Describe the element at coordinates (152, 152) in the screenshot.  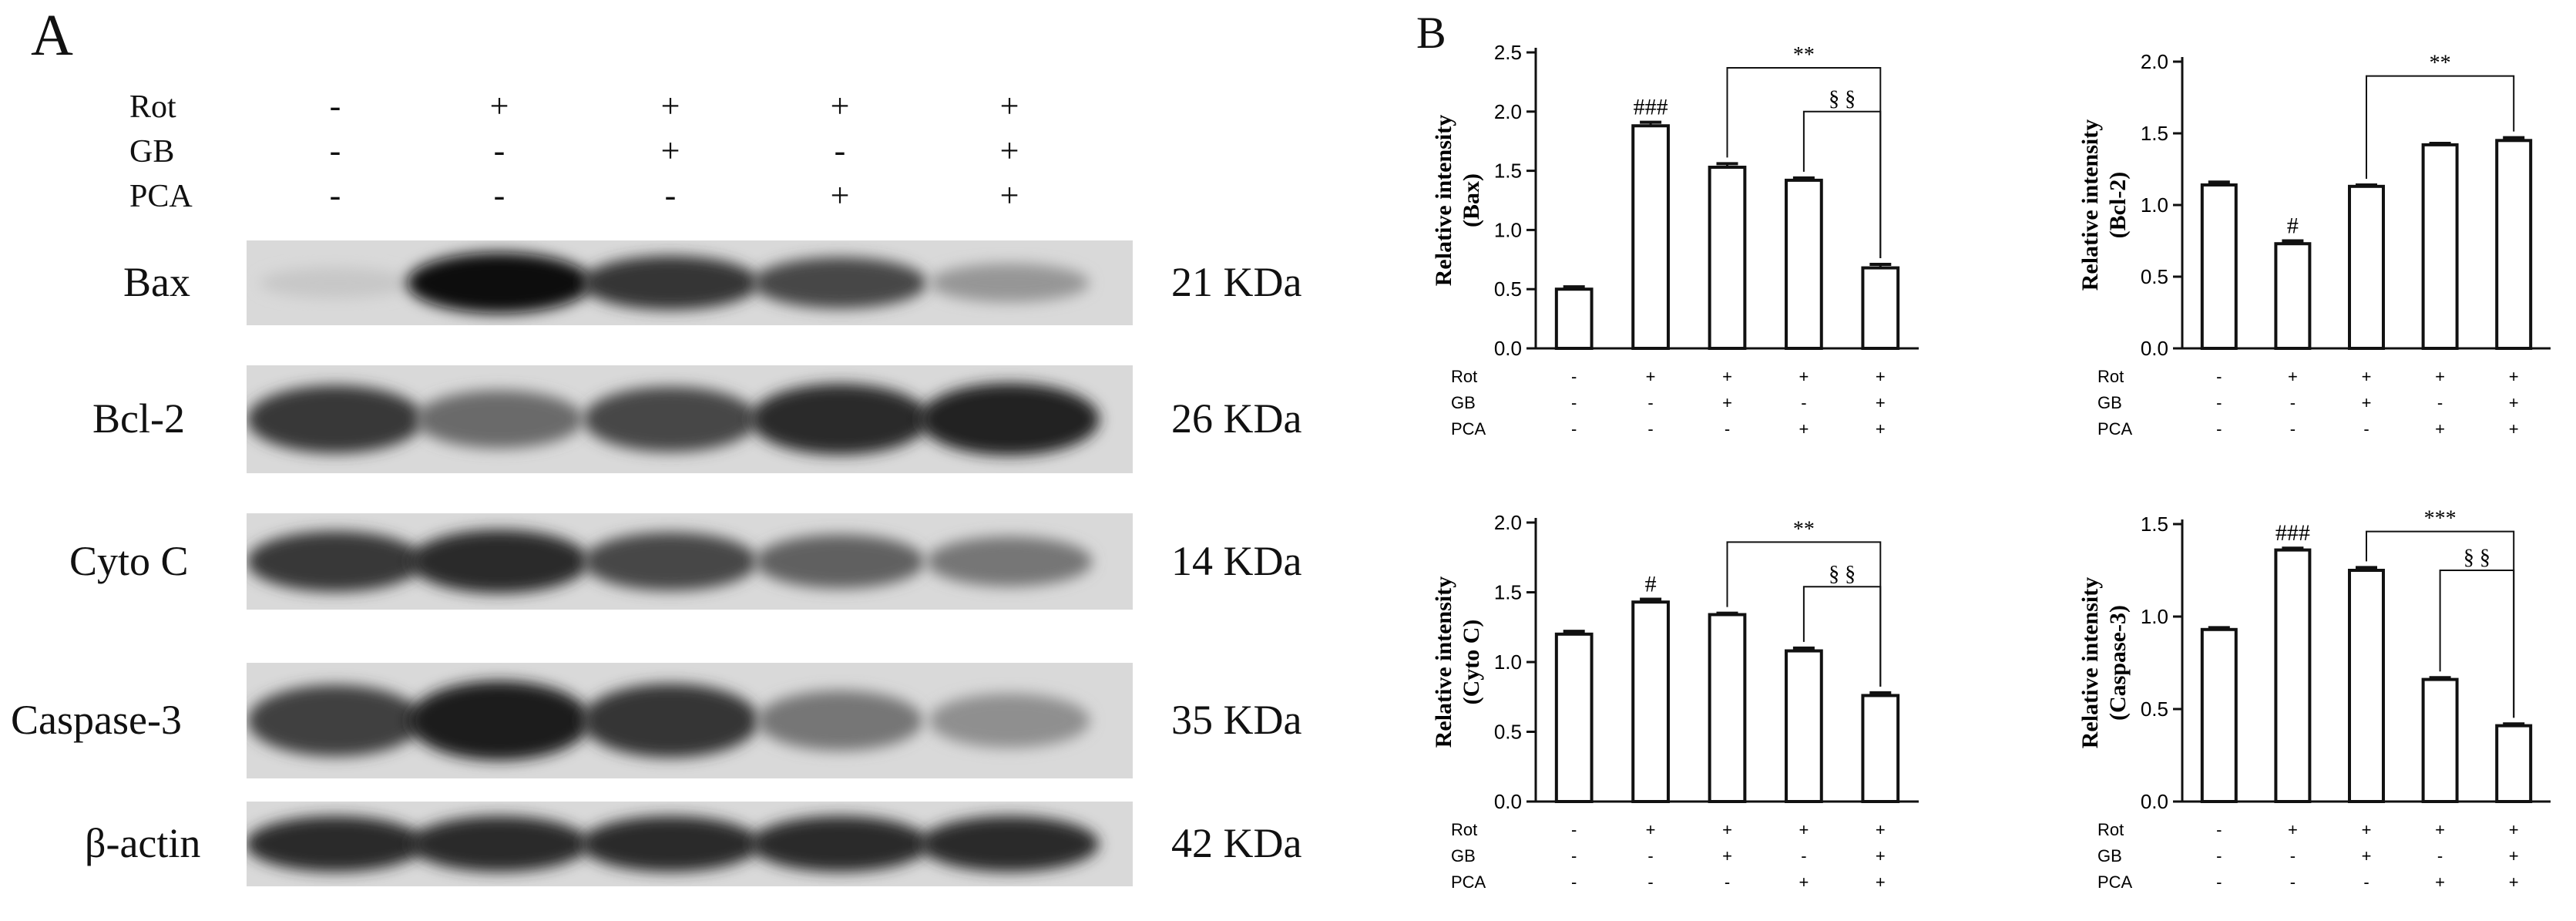
I see `blot-treatment-name: GB` at that location.